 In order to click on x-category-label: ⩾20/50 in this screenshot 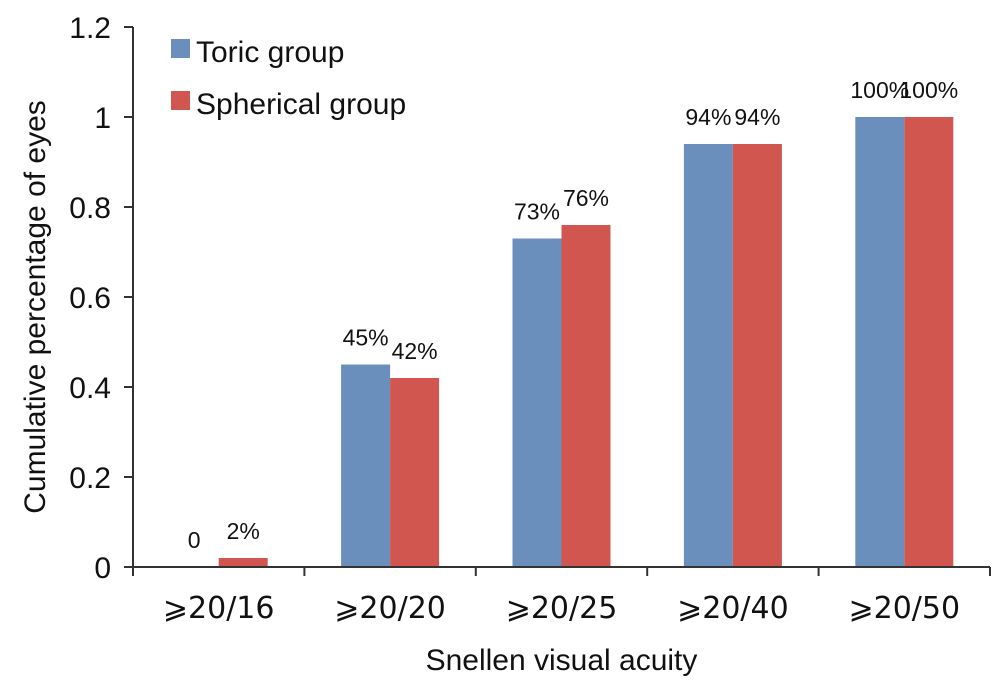, I will do `click(905, 608)`.